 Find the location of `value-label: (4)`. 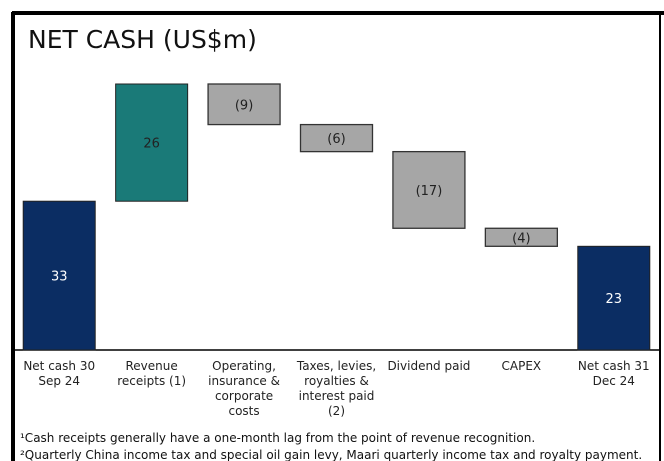

value-label: (4) is located at coordinates (521, 238).